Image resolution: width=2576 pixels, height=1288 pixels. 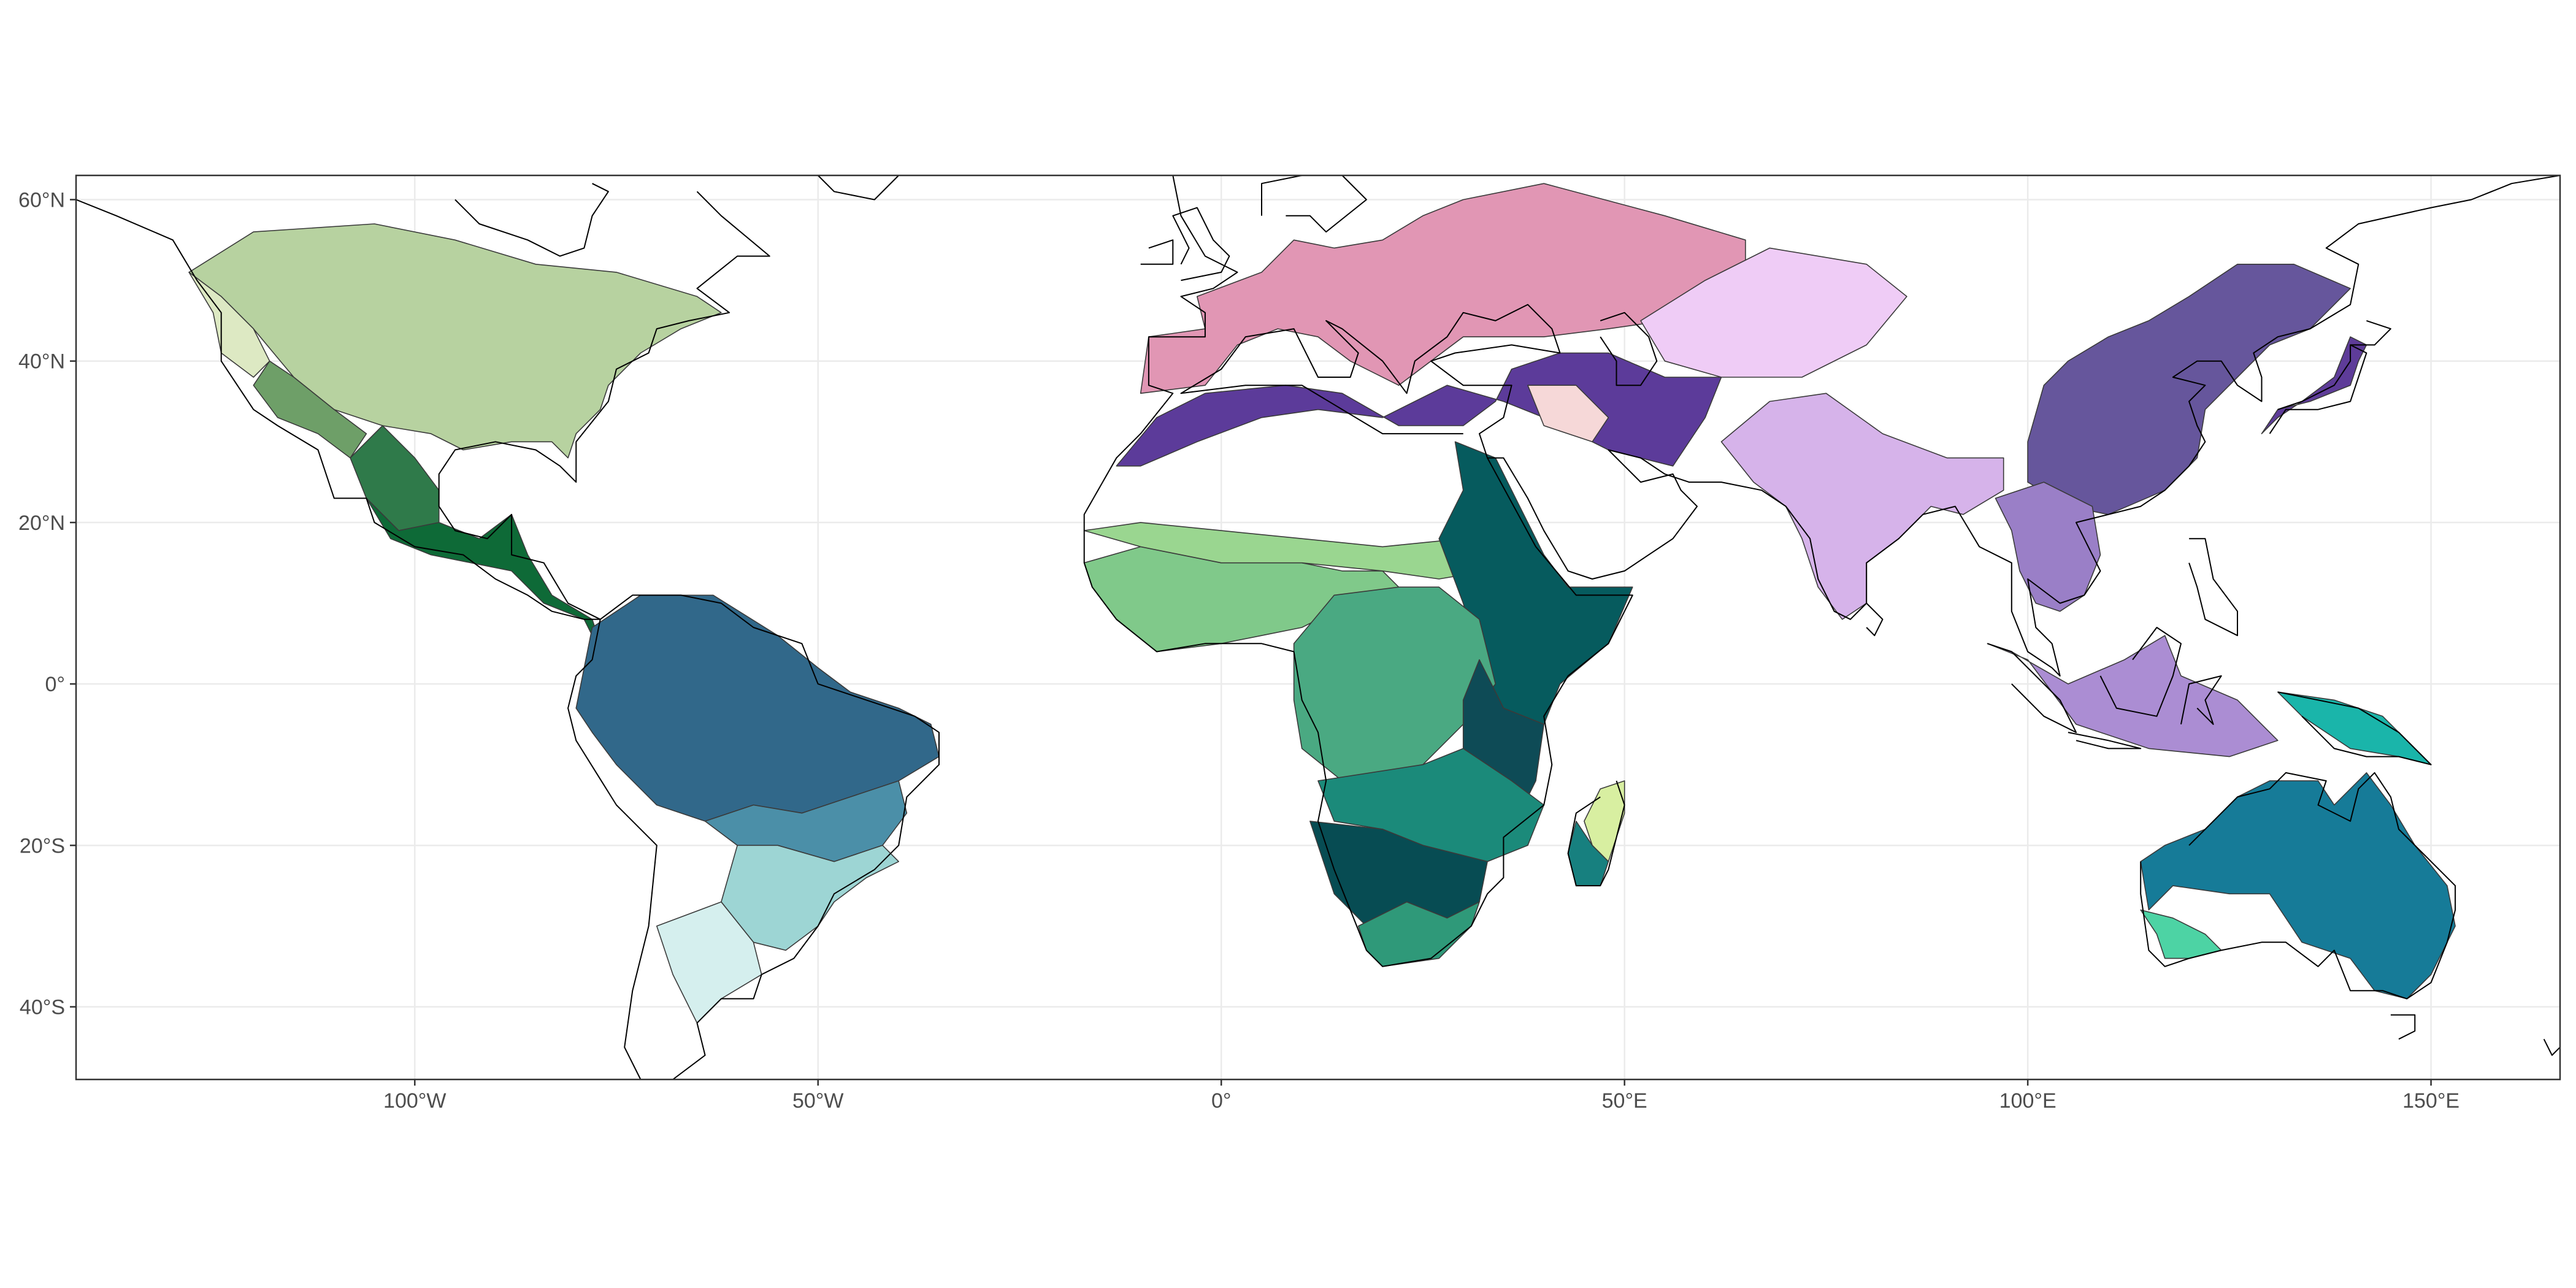 I want to click on coastline-new-guinea-coast, so click(x=2354, y=728).